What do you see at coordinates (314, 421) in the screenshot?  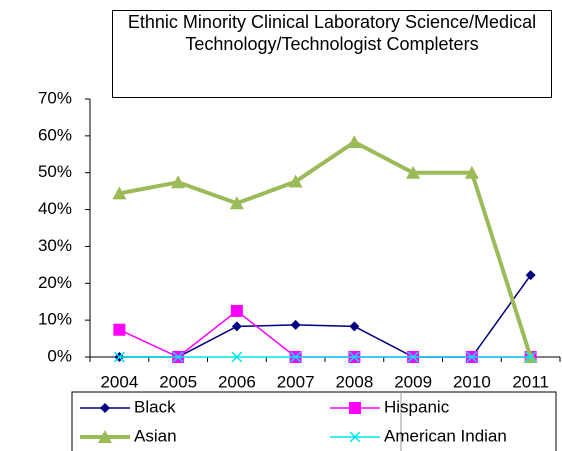 I see `legend-box` at bounding box center [314, 421].